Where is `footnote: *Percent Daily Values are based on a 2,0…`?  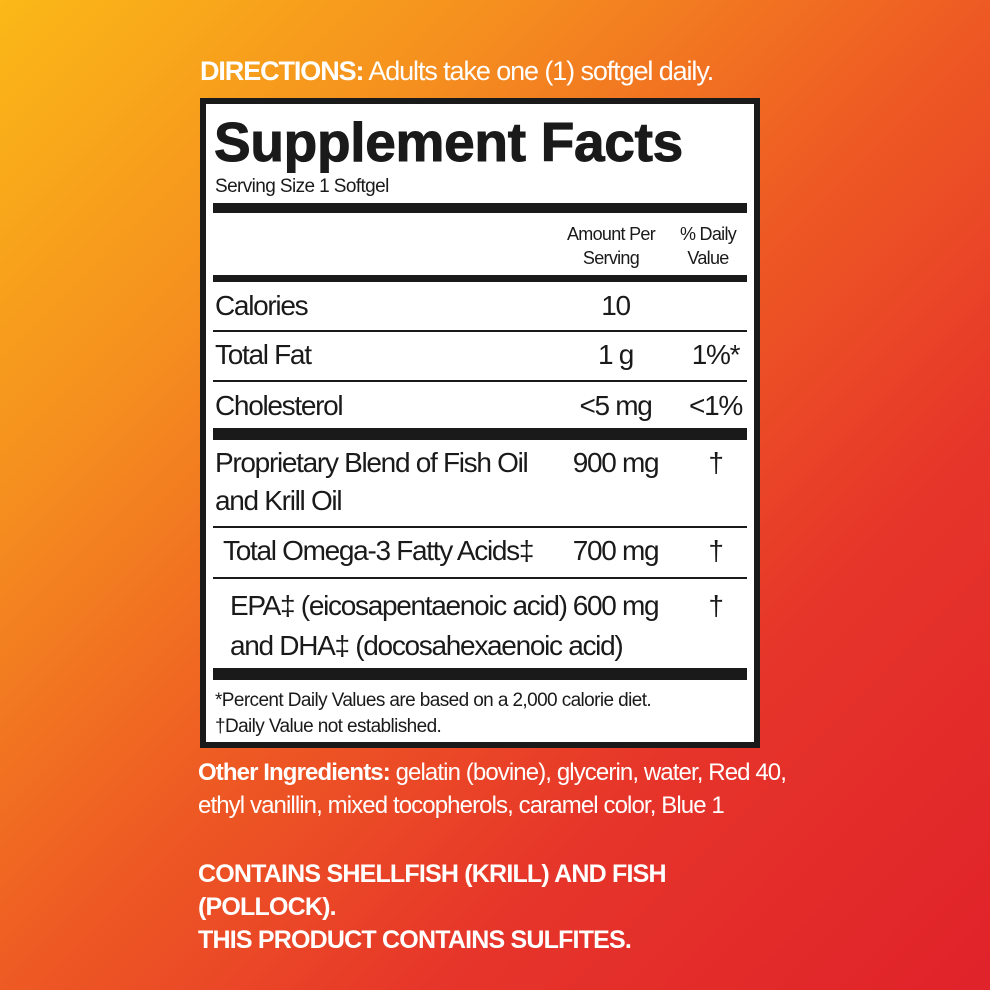
footnote: *Percent Daily Values are based on a 2,0… is located at coordinates (433, 700).